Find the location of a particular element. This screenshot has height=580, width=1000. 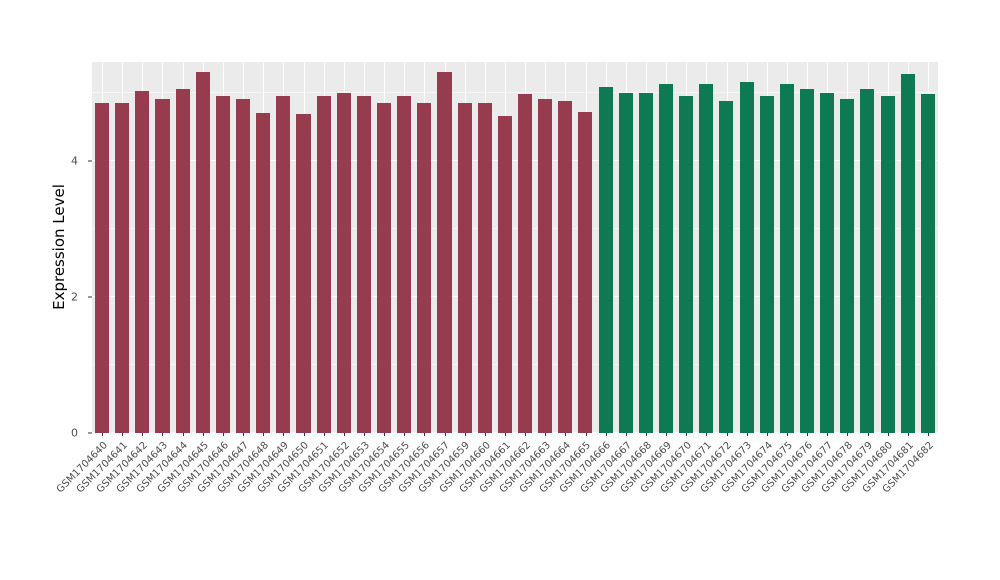

y-axis: 0 2 4 is located at coordinates (46, 251).